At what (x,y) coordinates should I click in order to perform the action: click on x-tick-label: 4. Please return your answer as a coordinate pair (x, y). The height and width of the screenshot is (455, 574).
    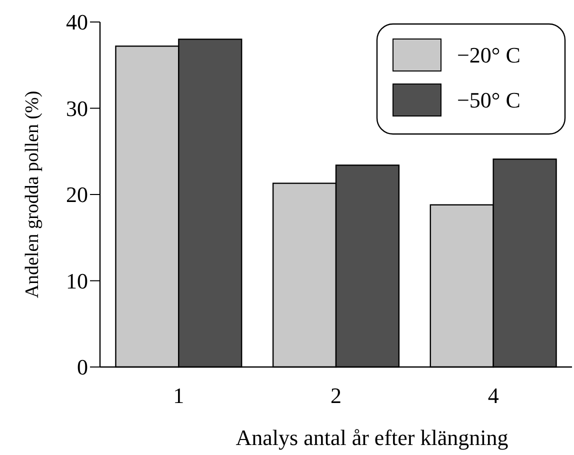
    Looking at the image, I should click on (493, 395).